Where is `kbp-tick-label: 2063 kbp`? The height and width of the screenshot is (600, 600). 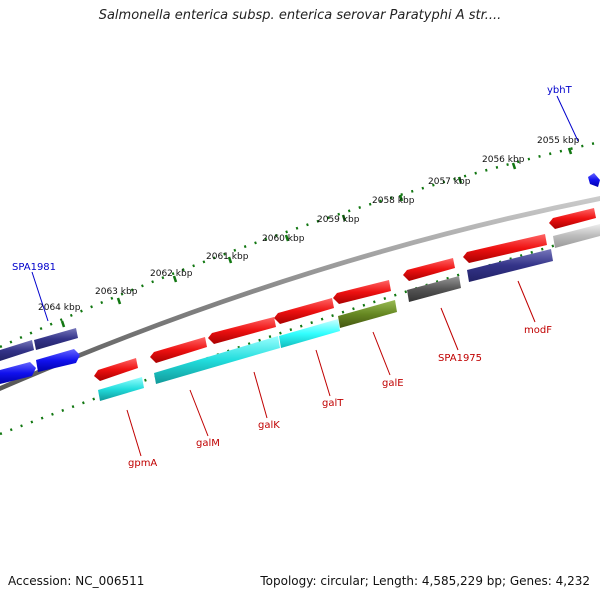 kbp-tick-label: 2063 kbp is located at coordinates (116, 292).